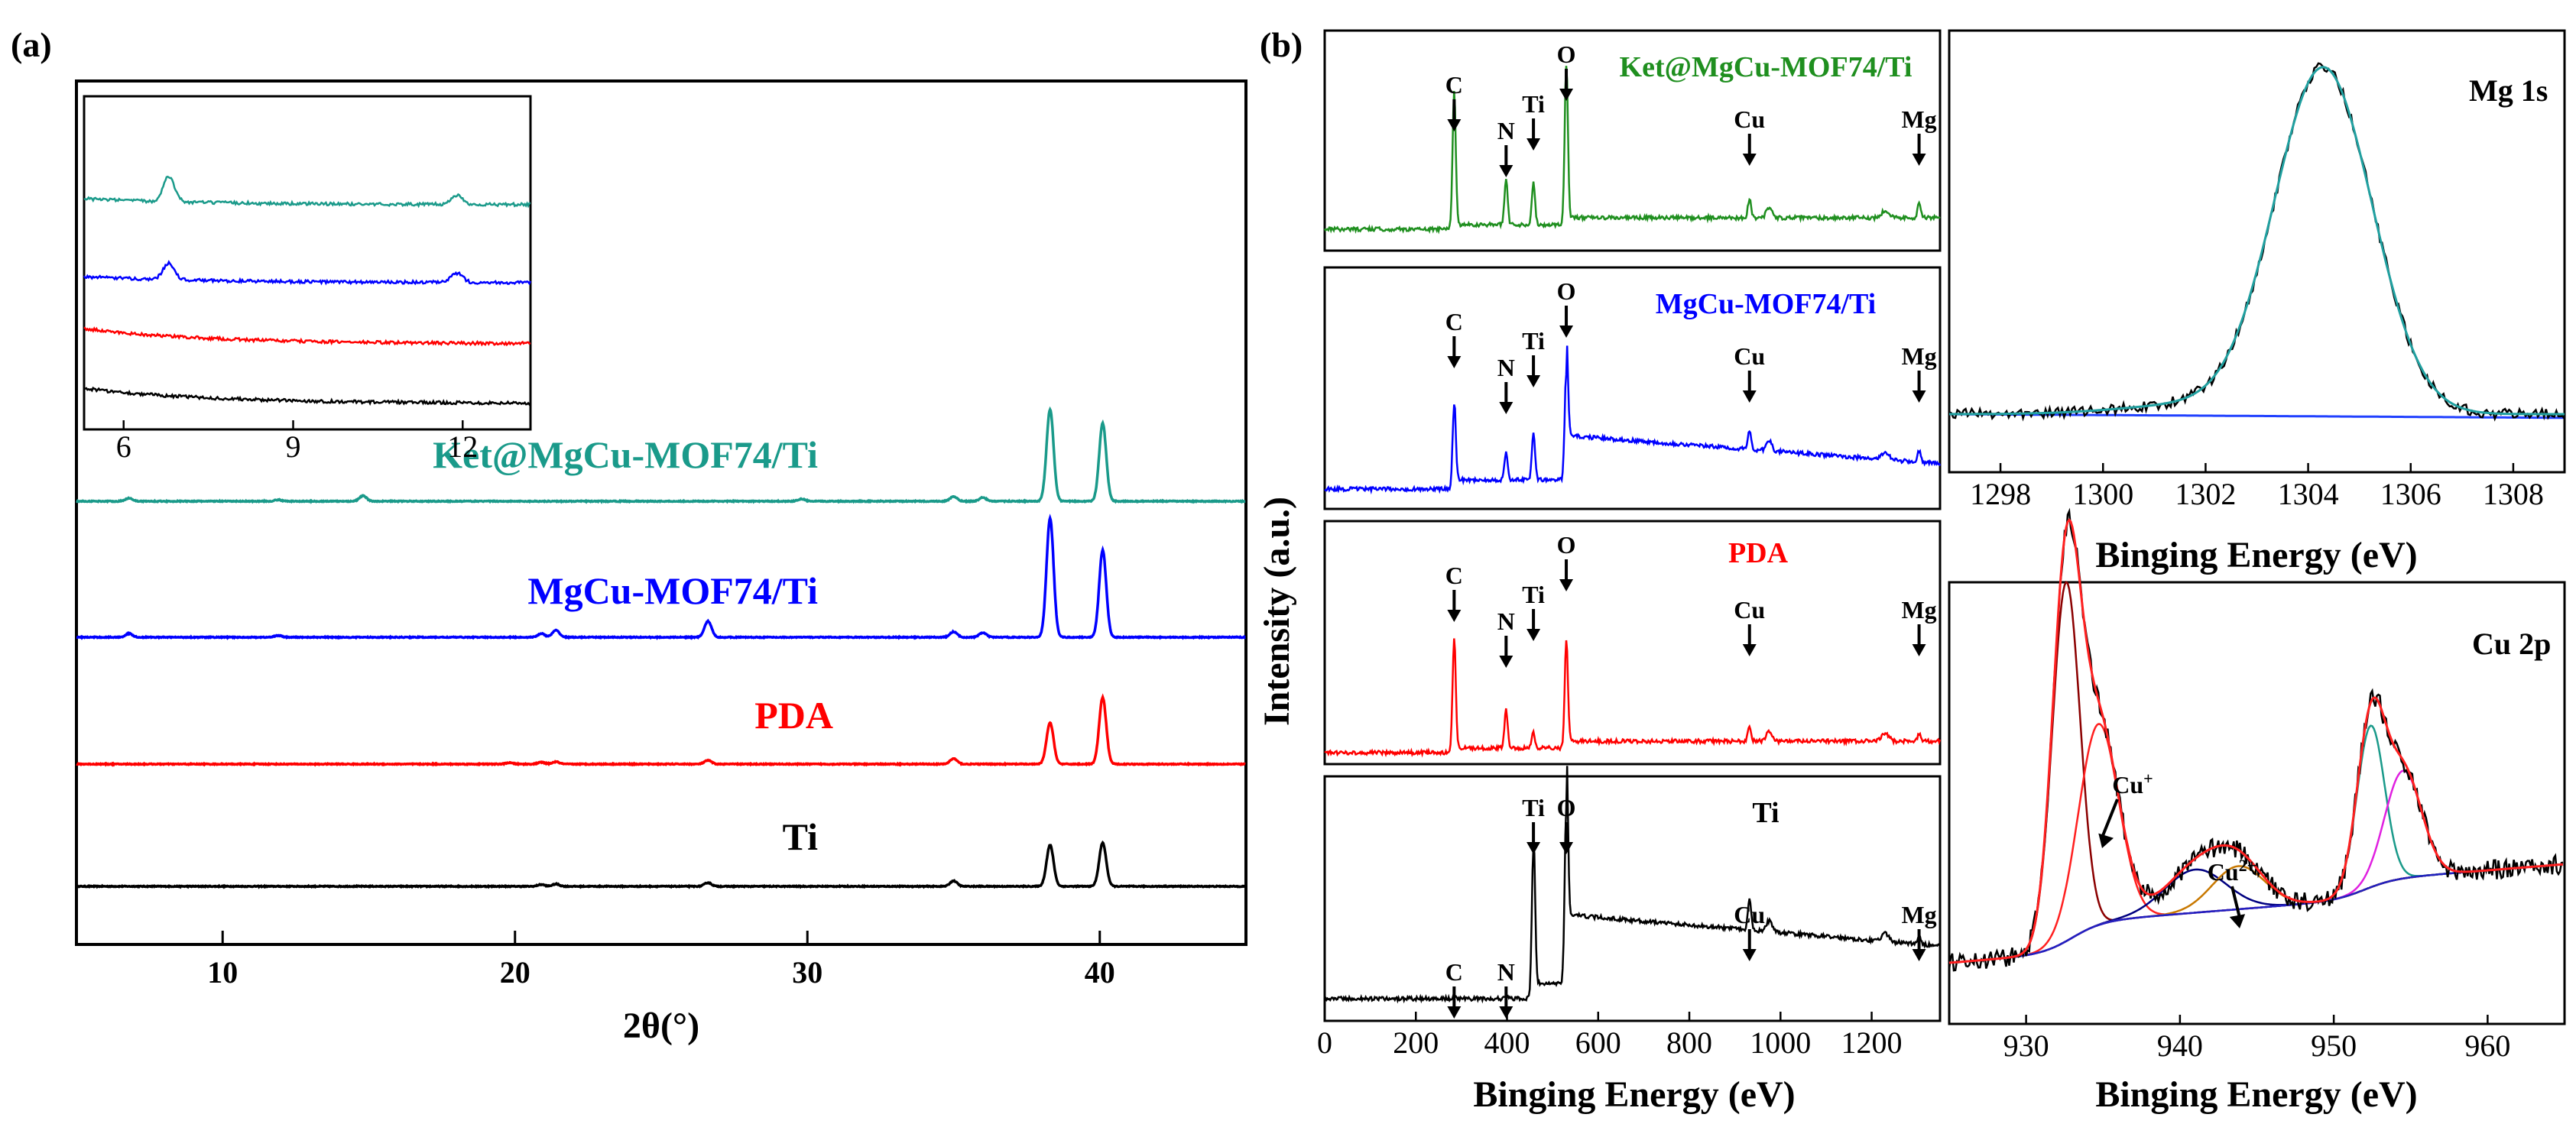  I want to click on xrd-series-label-ket-mgcu-mof74-ti: Ket@MgCu-MOF74/Ti, so click(625, 455).